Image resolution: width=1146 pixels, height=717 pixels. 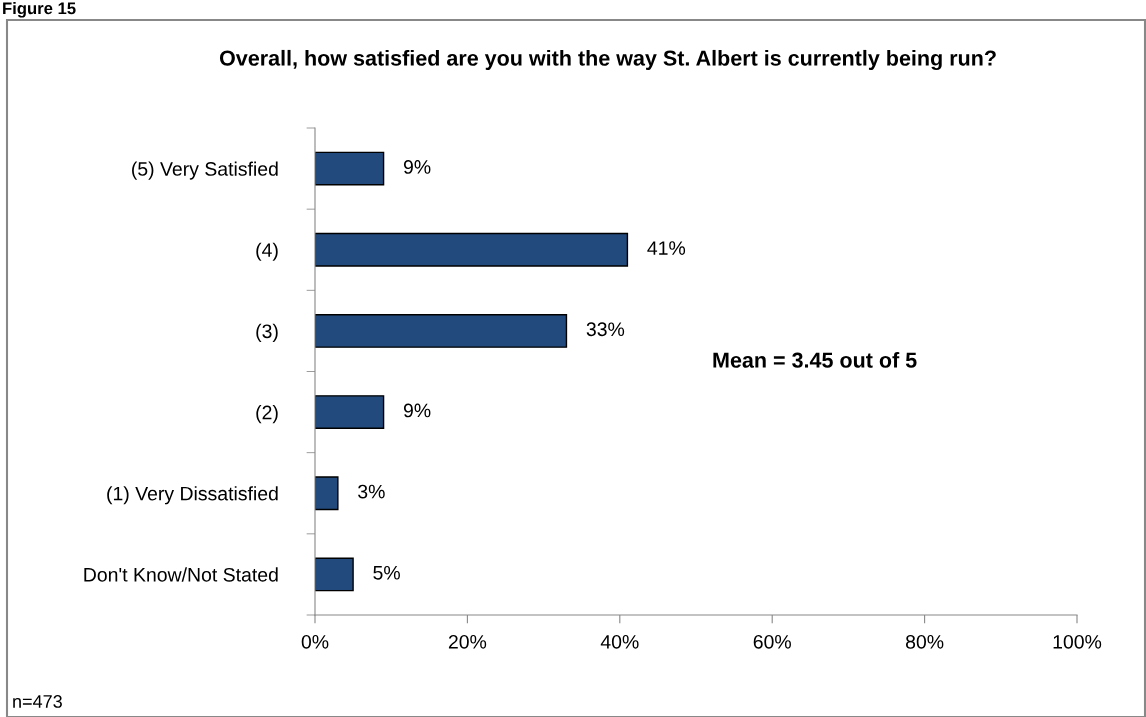 I want to click on x-tick-label: 40%, so click(x=619, y=641).